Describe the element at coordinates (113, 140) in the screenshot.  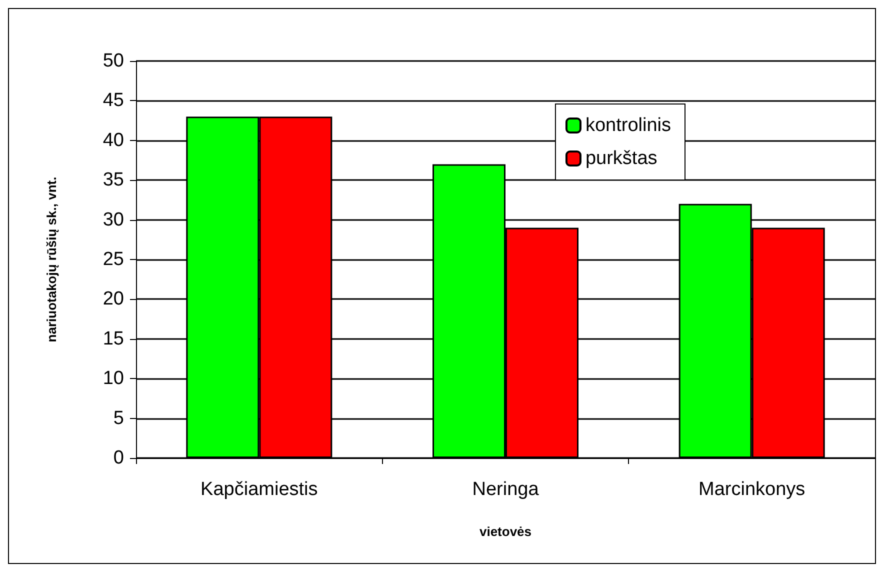
I see `y-tick-label: 40` at that location.